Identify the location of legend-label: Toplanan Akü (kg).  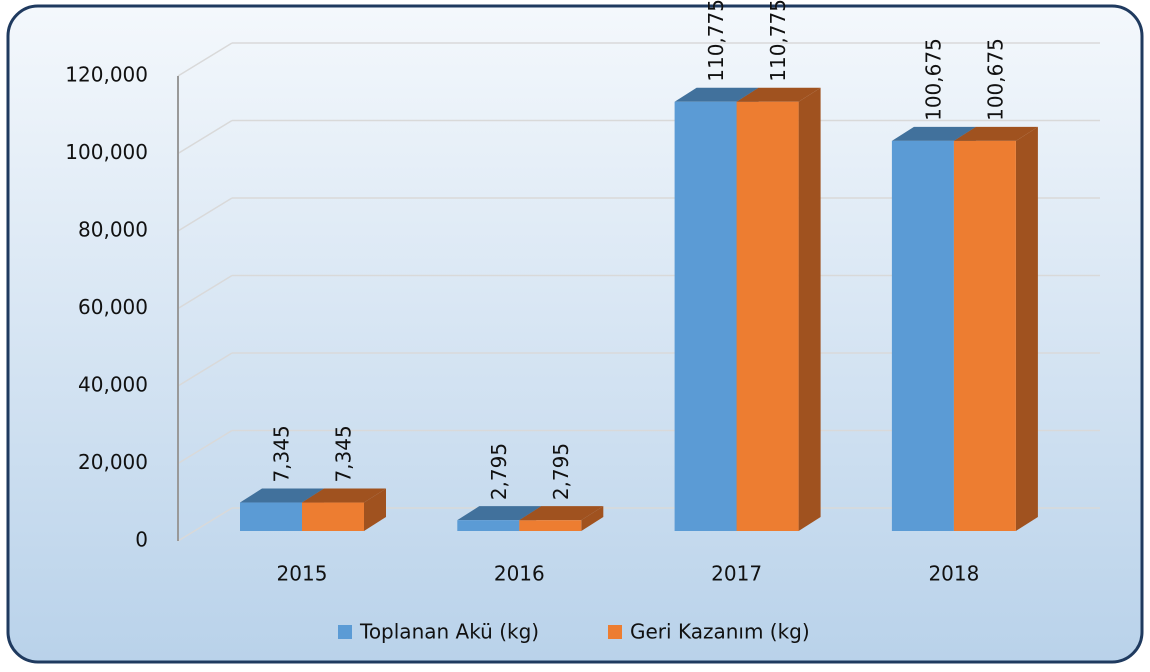
(449, 632).